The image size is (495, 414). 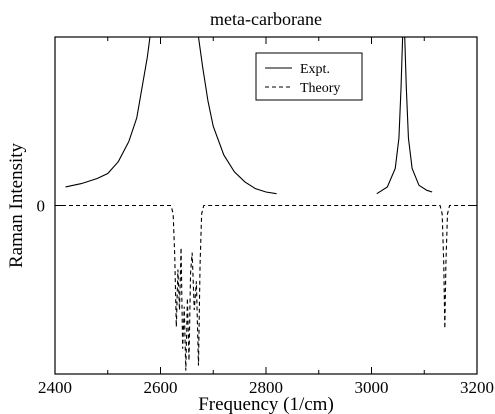 What do you see at coordinates (16, 205) in the screenshot?
I see `y-axis-label: Raman Intensity` at bounding box center [16, 205].